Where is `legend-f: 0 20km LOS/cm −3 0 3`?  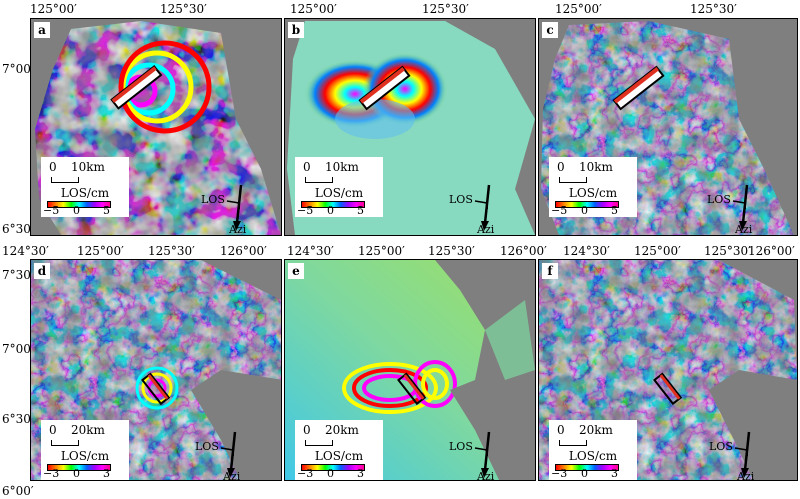
legend-f: 0 20km LOS/cm −3 0 3 is located at coordinates (593, 450).